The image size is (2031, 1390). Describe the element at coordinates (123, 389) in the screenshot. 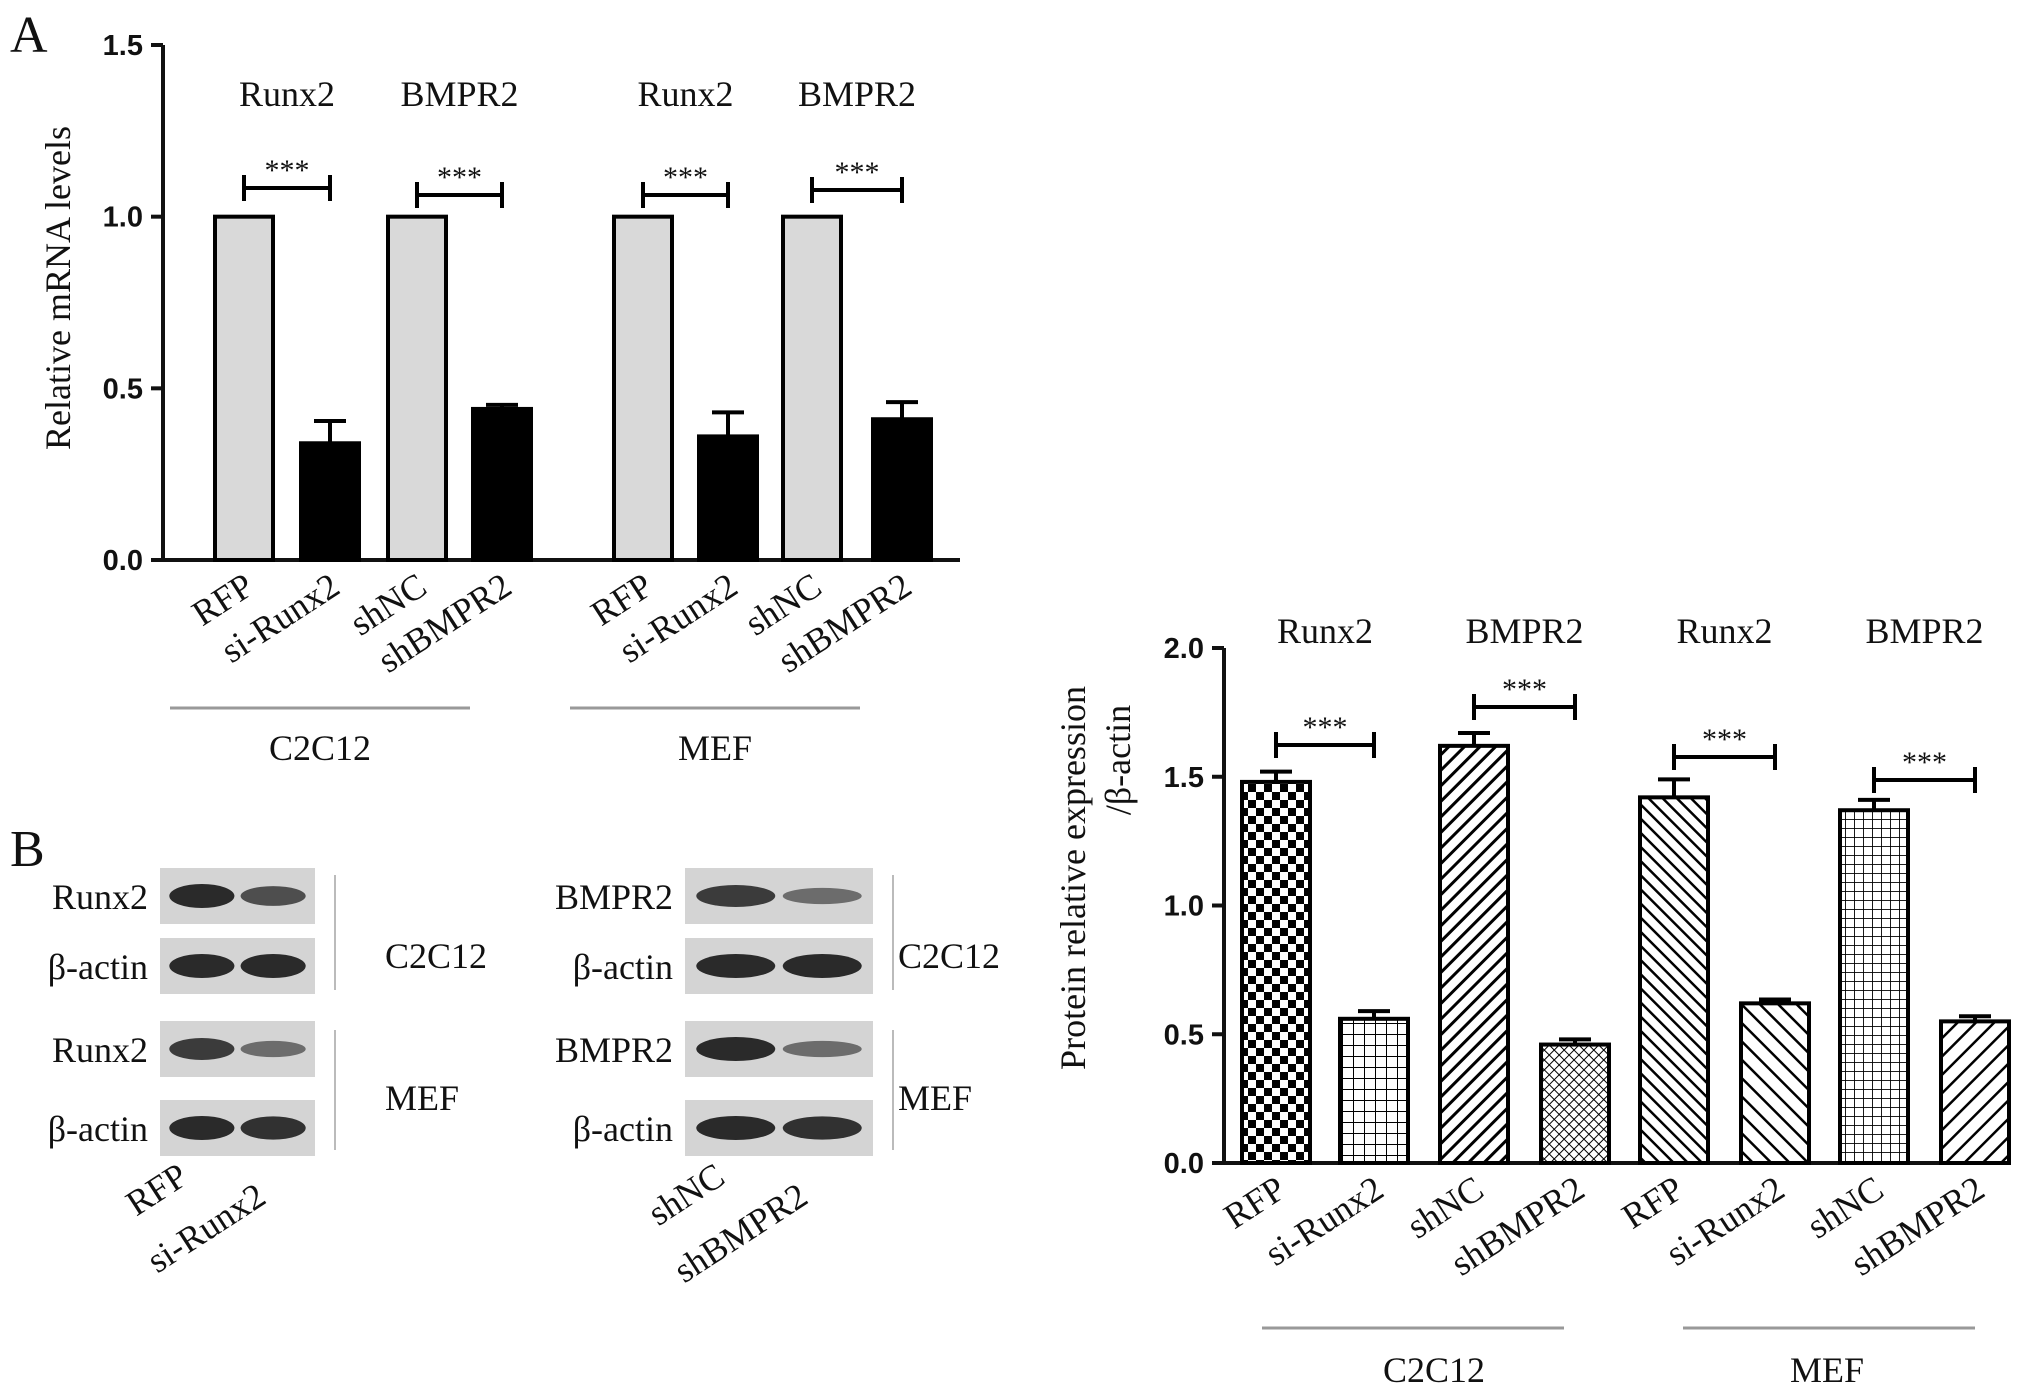

I see `mrna-y-tick-label: 0.5` at that location.